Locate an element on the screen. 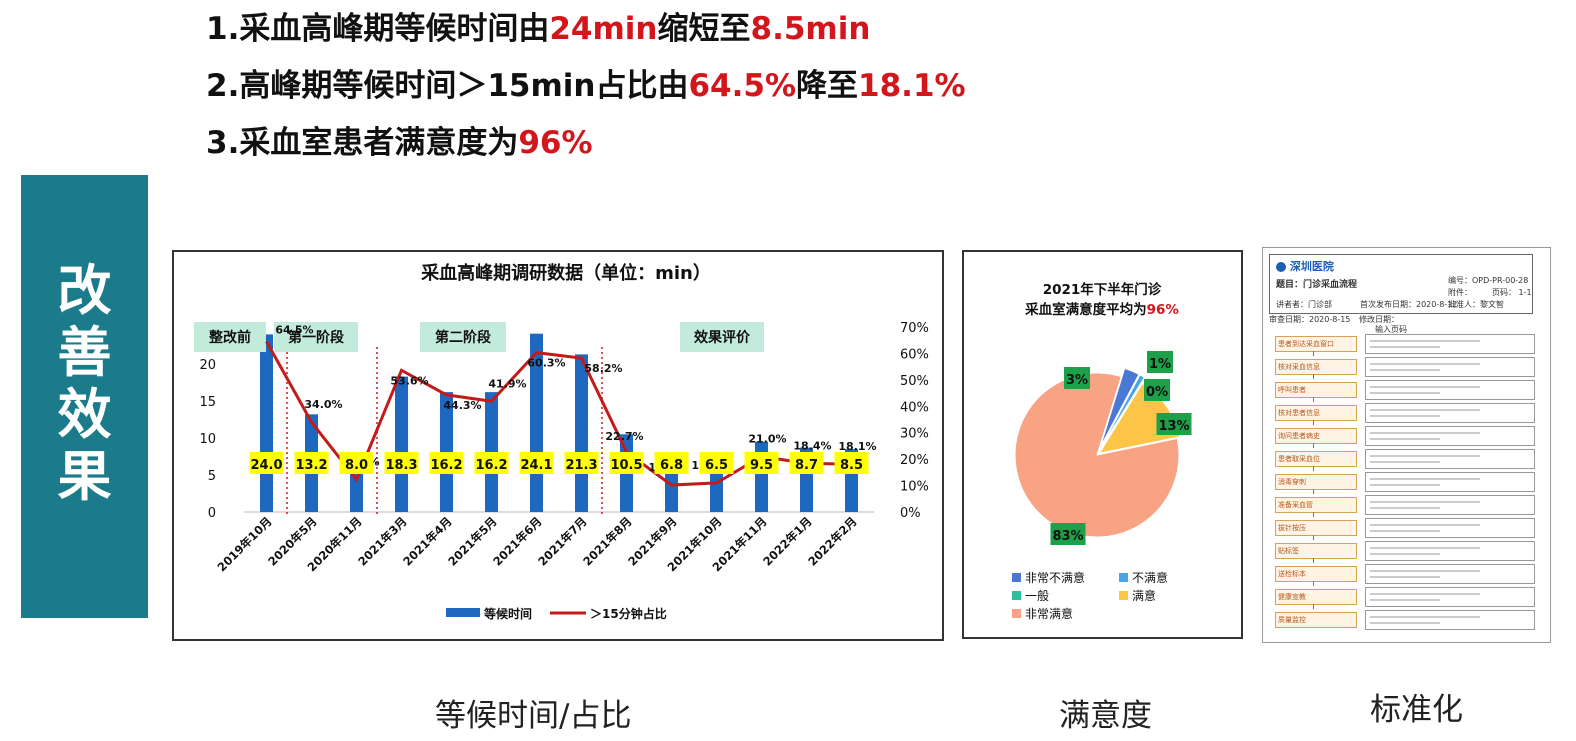 The height and width of the screenshot is (741, 1576). doc-date: 首次发布日期：2020-8-12 is located at coordinates (1409, 304).